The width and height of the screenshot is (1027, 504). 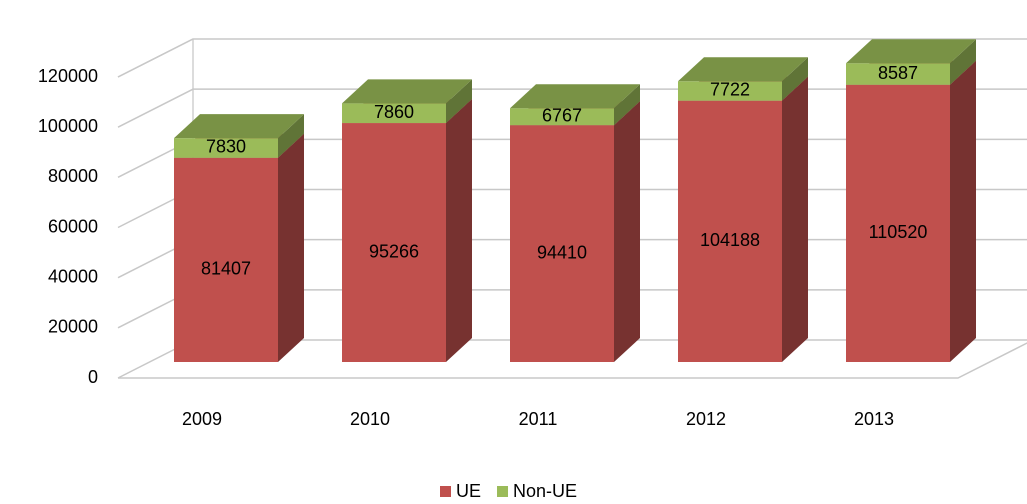 What do you see at coordinates (73, 276) in the screenshot?
I see `y-tick-label: 40000` at bounding box center [73, 276].